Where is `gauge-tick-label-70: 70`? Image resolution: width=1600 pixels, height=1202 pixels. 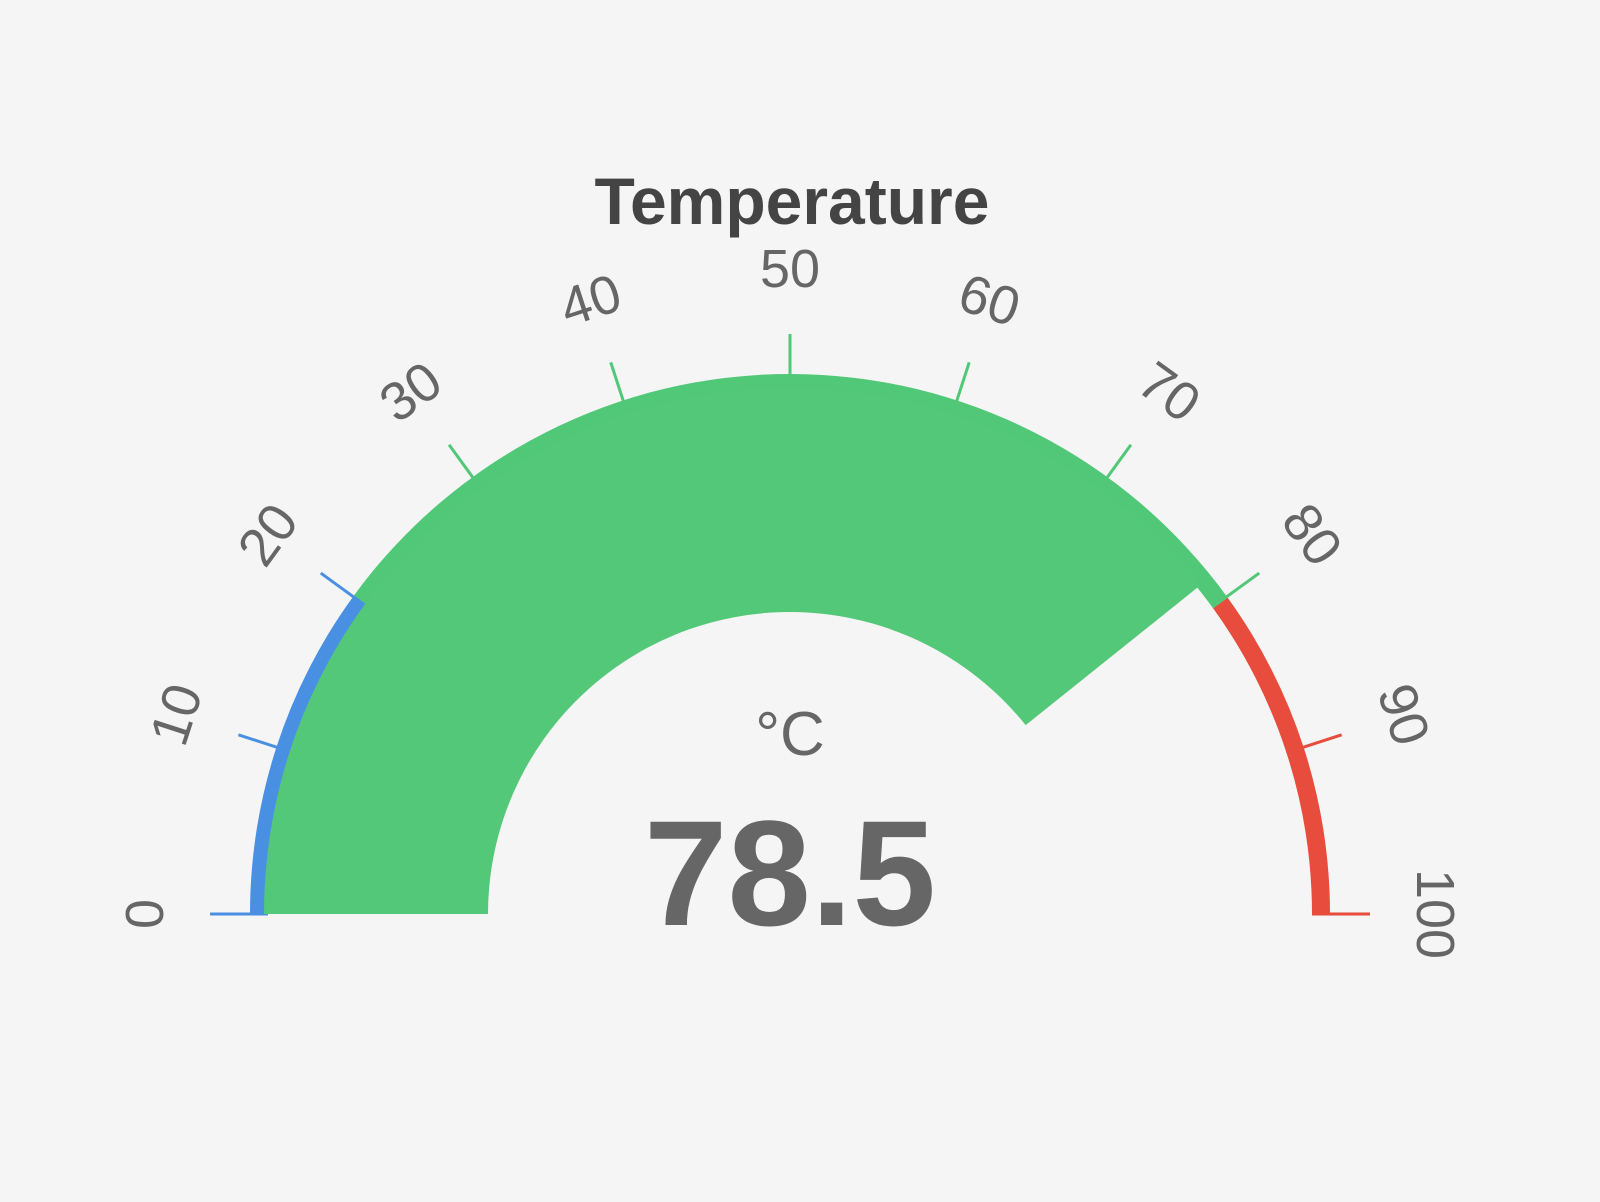
gauge-tick-label-70: 70 is located at coordinates (1169, 392).